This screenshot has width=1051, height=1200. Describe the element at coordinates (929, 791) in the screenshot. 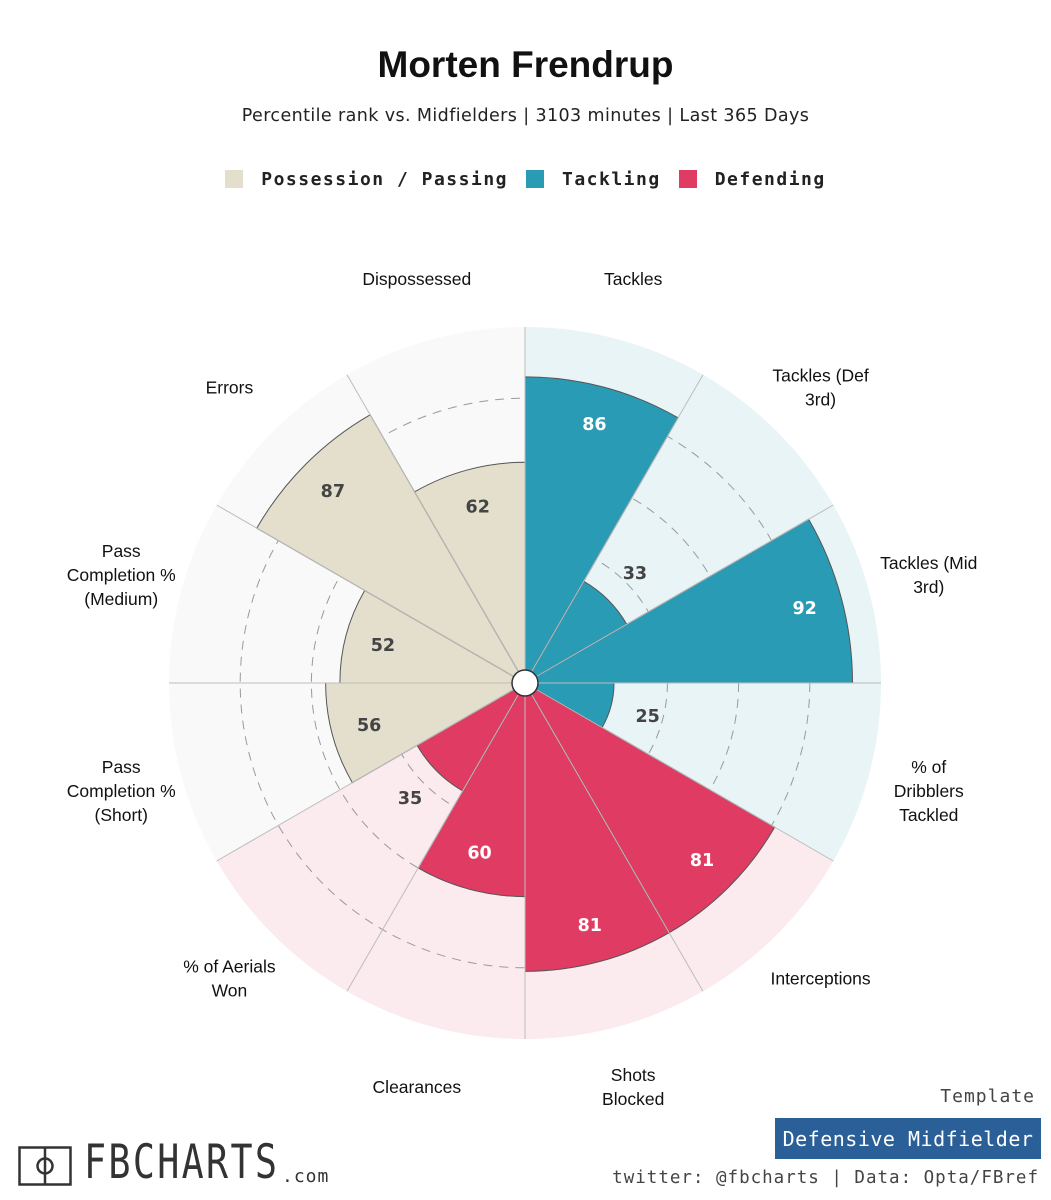

I see `category-label-3: % of Dribblers Tackled` at that location.